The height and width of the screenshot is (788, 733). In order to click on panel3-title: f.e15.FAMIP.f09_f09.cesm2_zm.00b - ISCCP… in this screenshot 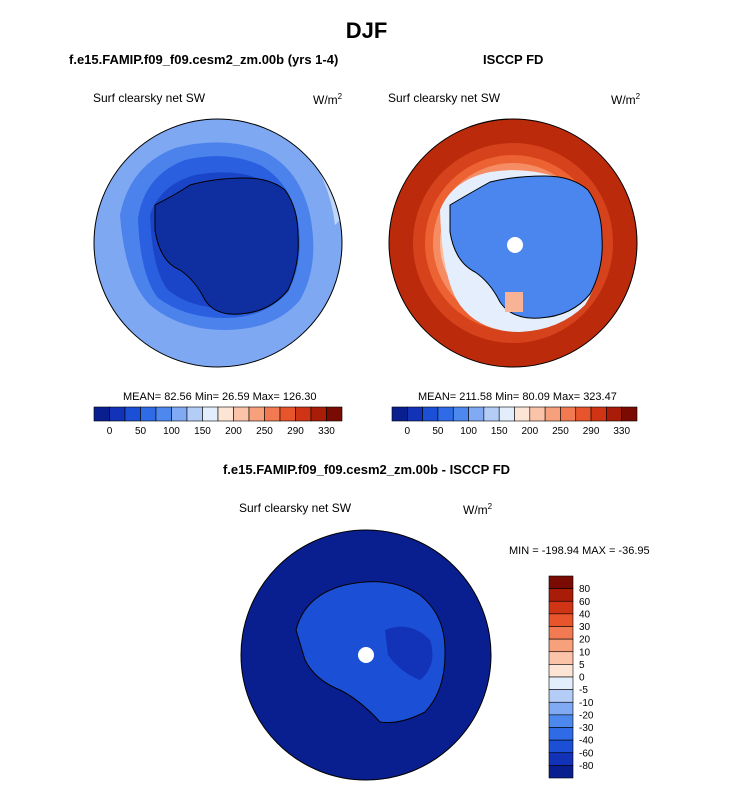, I will do `click(366, 469)`.